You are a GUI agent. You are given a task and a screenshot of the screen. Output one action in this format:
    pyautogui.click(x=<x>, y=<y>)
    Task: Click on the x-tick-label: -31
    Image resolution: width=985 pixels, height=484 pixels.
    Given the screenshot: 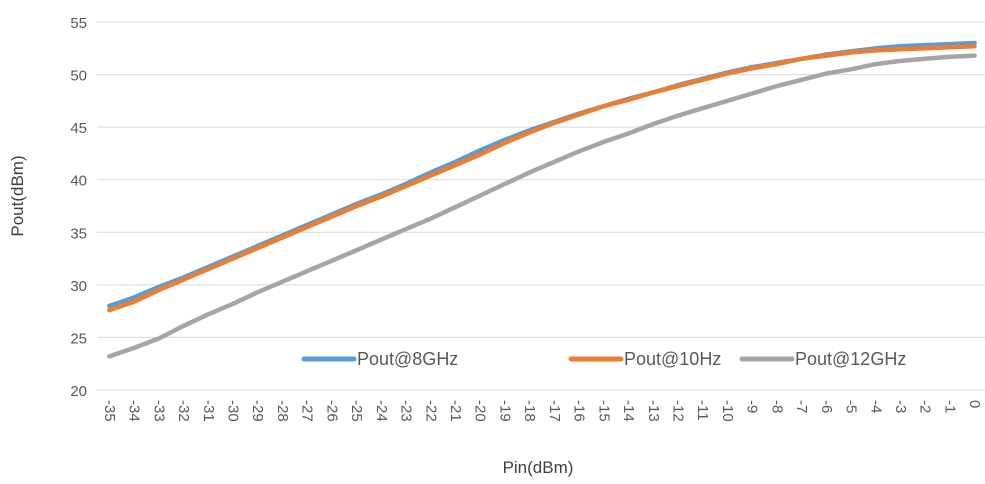 What is the action you would take?
    pyautogui.click(x=208, y=411)
    